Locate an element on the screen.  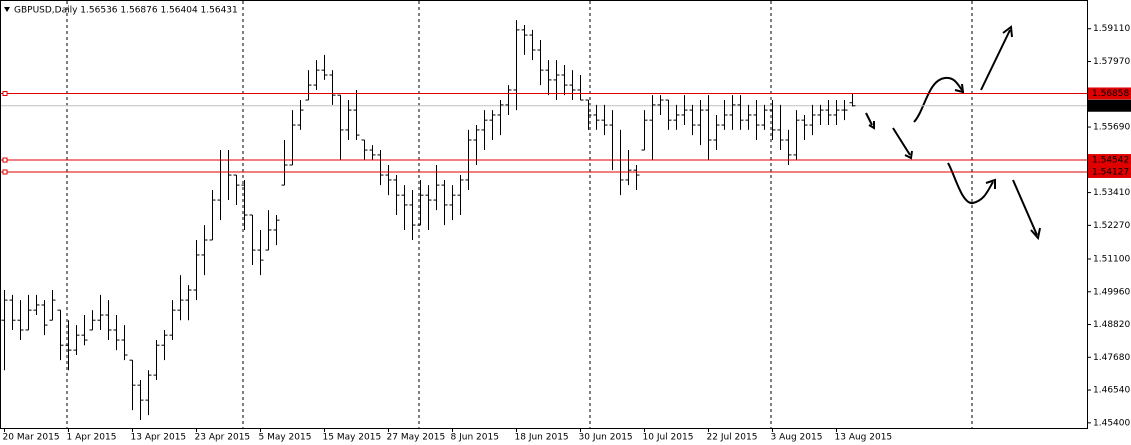
y-tick-label: 1.48820 is located at coordinates (1111, 325).